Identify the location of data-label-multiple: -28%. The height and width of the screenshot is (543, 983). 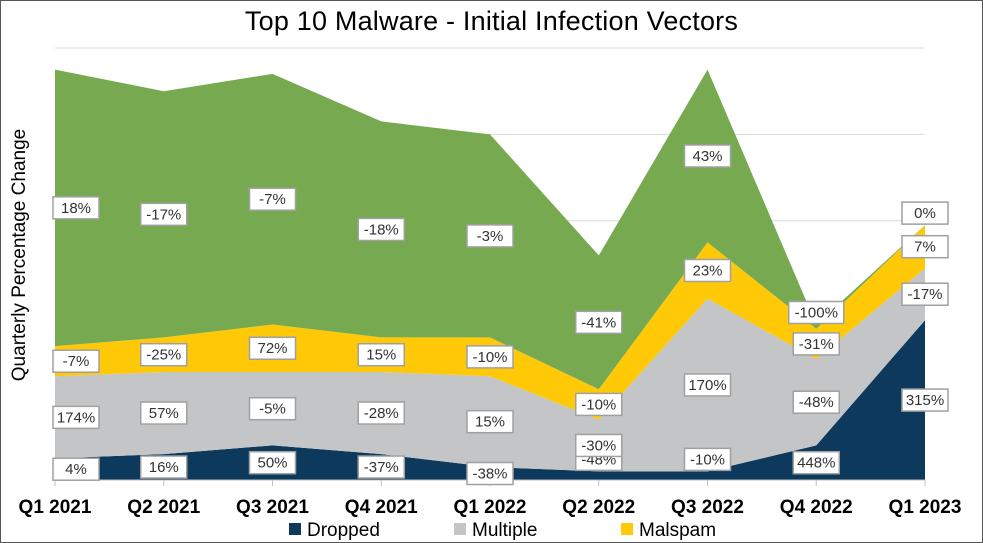
(381, 413).